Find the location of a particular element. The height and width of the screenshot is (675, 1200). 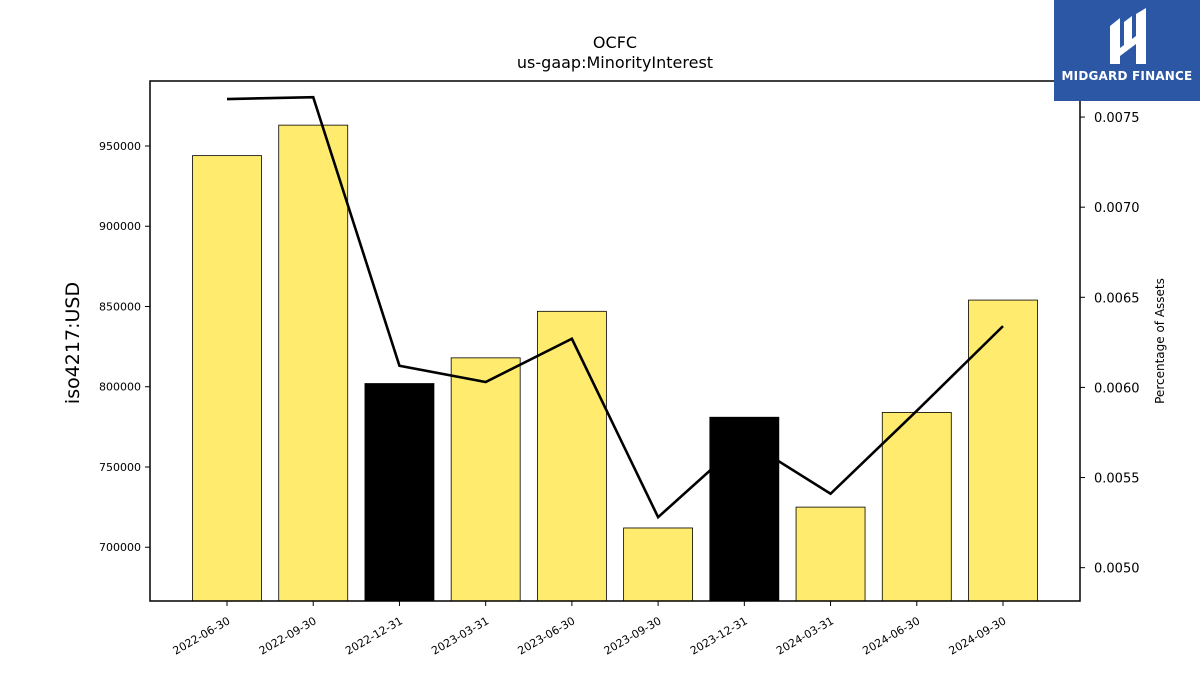

y2-tick-label: 0.0065 is located at coordinates (1117, 298).